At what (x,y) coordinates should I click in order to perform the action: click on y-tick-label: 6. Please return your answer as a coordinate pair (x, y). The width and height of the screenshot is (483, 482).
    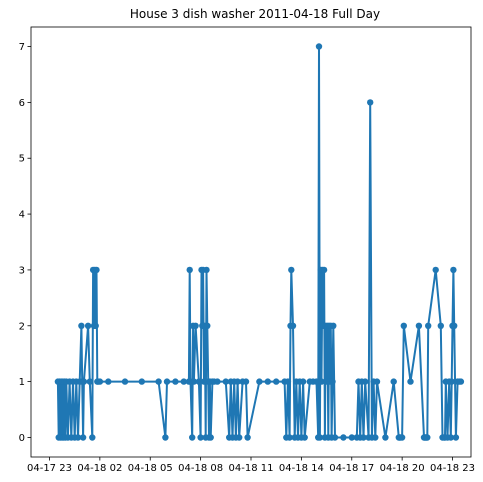
    Looking at the image, I should click on (22, 103).